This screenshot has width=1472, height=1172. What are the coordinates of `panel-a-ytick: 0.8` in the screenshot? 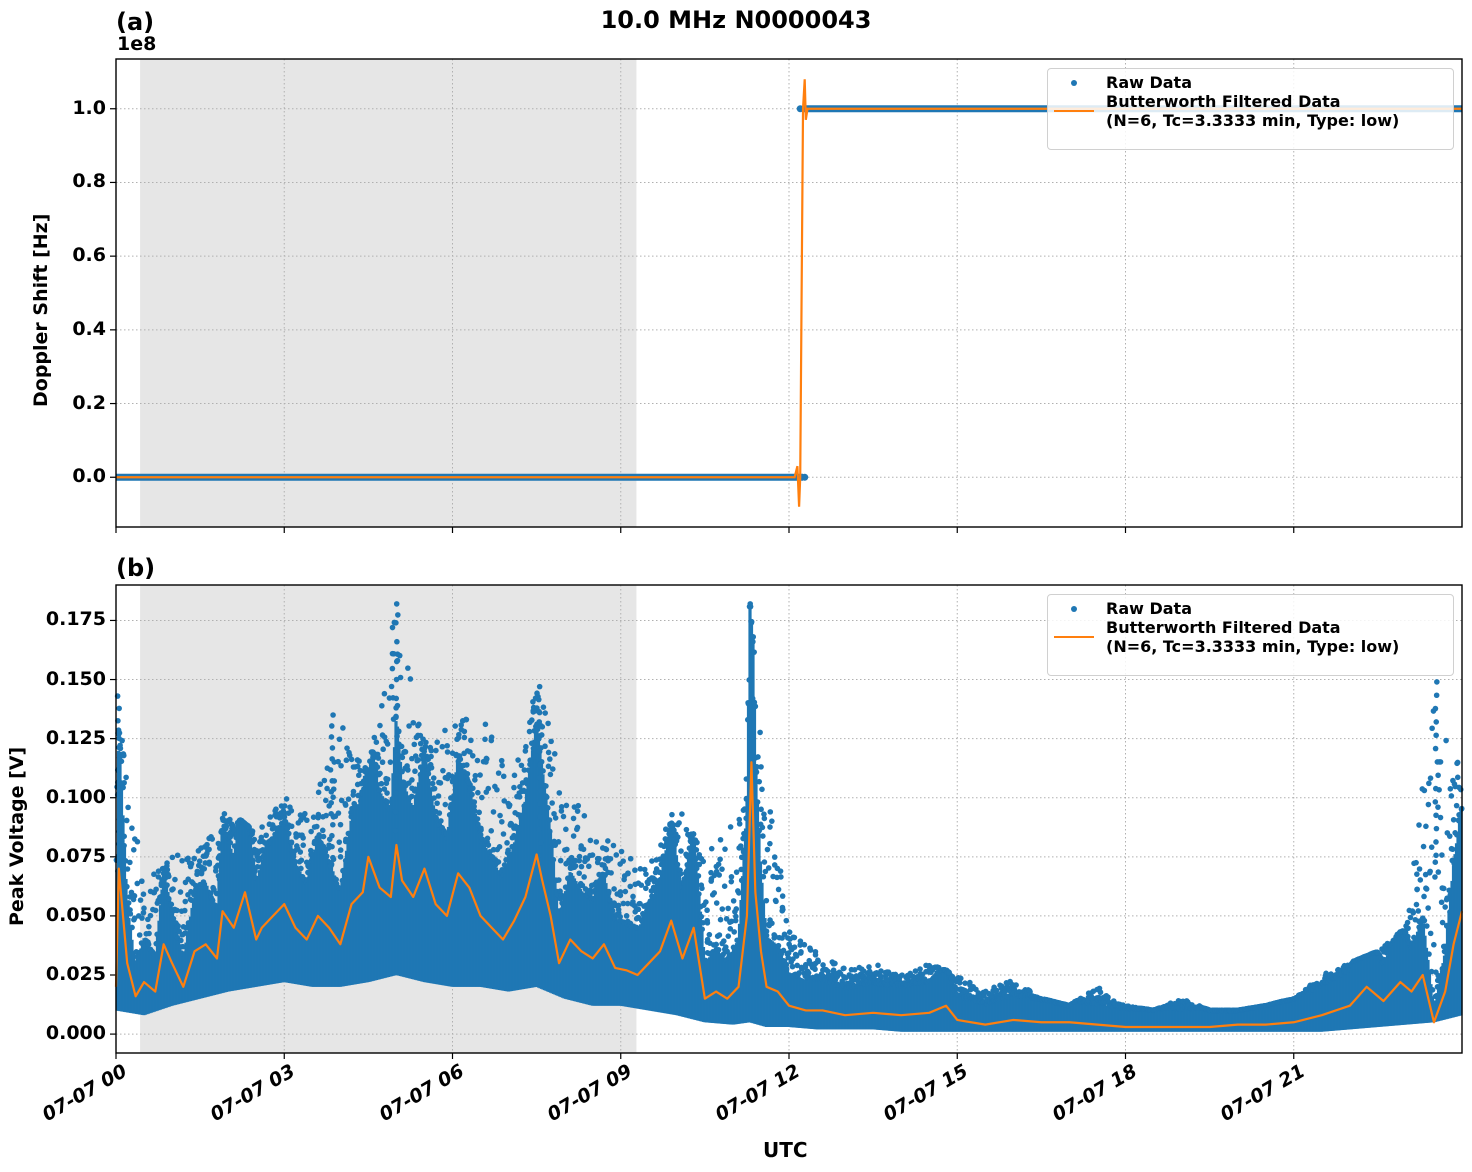 It's located at (89, 181).